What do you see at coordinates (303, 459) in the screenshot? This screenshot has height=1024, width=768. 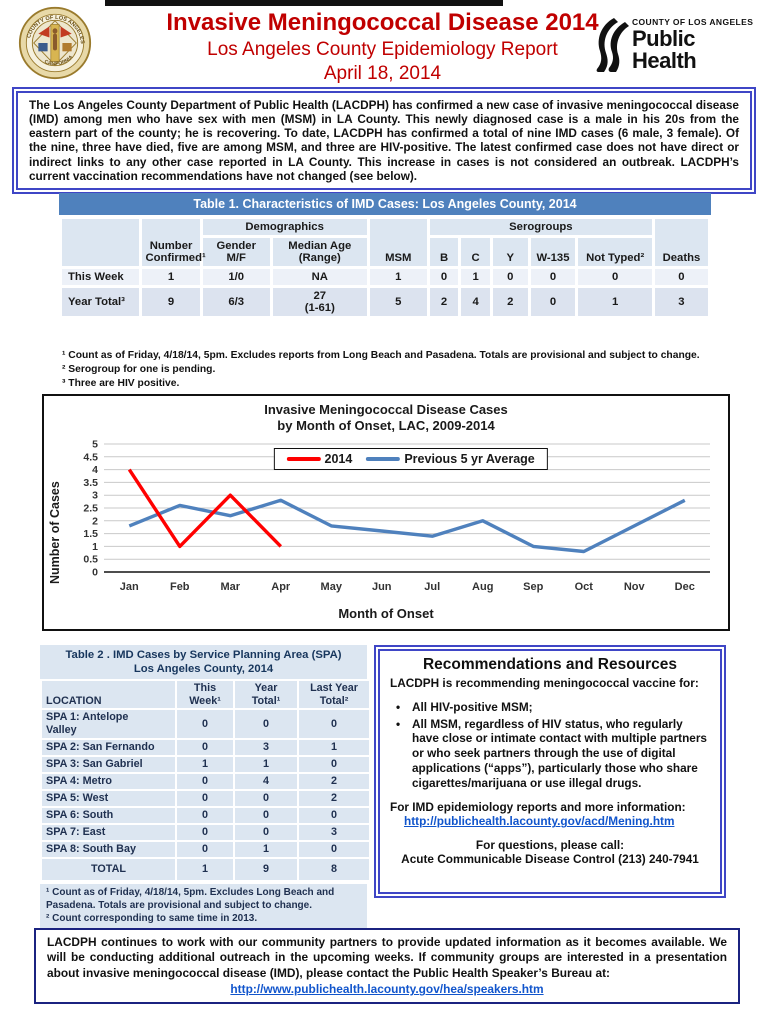 I see `legend-swatch-2014` at bounding box center [303, 459].